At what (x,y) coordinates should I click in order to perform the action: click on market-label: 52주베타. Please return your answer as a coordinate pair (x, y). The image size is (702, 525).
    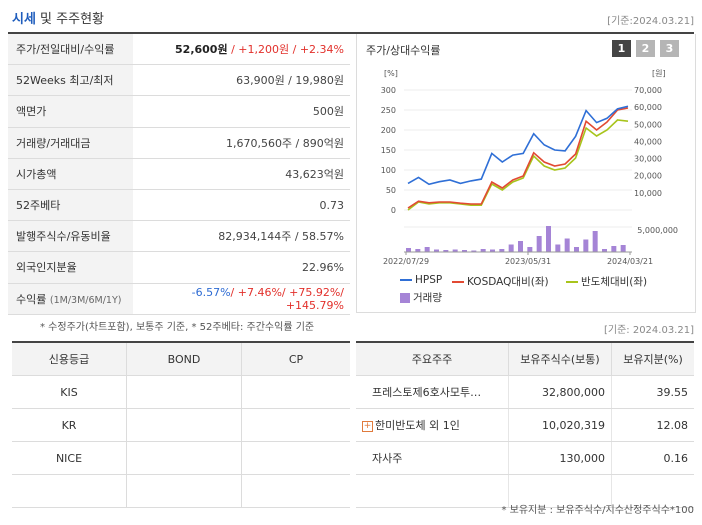
    Looking at the image, I should click on (70, 205).